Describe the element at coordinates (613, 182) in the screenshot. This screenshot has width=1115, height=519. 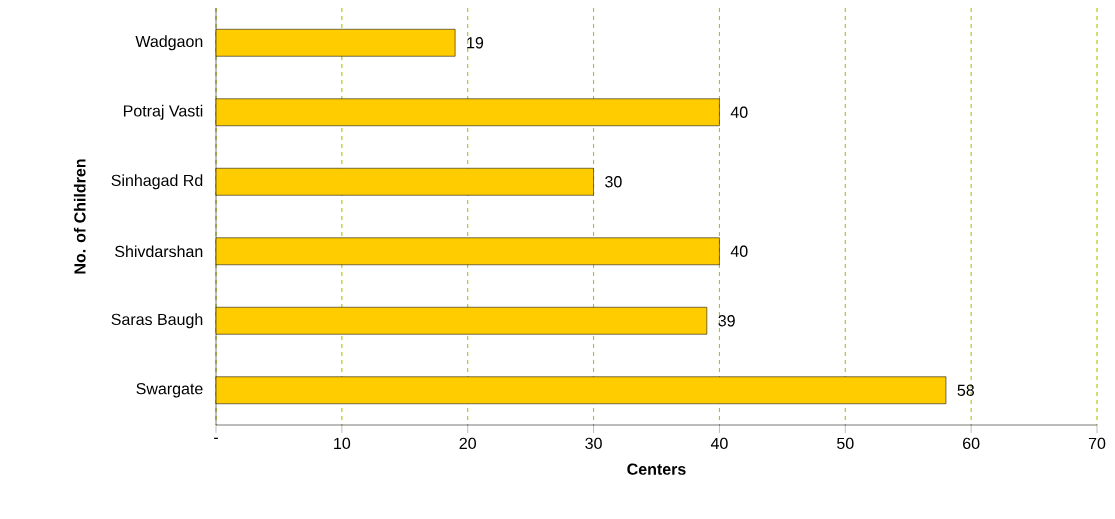
I see `data-label: 30` at that location.